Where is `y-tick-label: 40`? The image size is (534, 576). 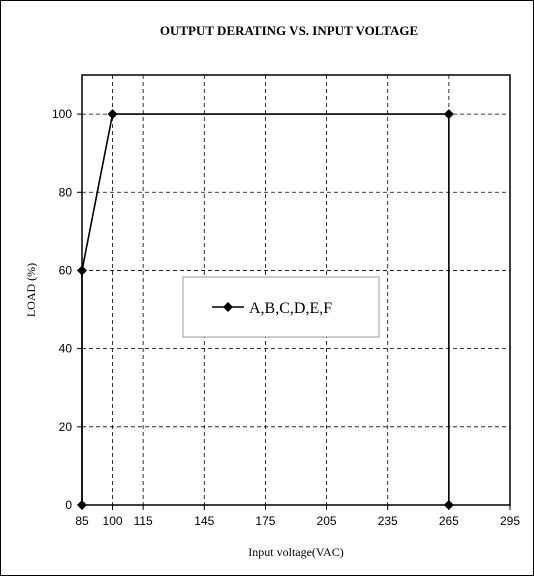 y-tick-label: 40 is located at coordinates (66, 349).